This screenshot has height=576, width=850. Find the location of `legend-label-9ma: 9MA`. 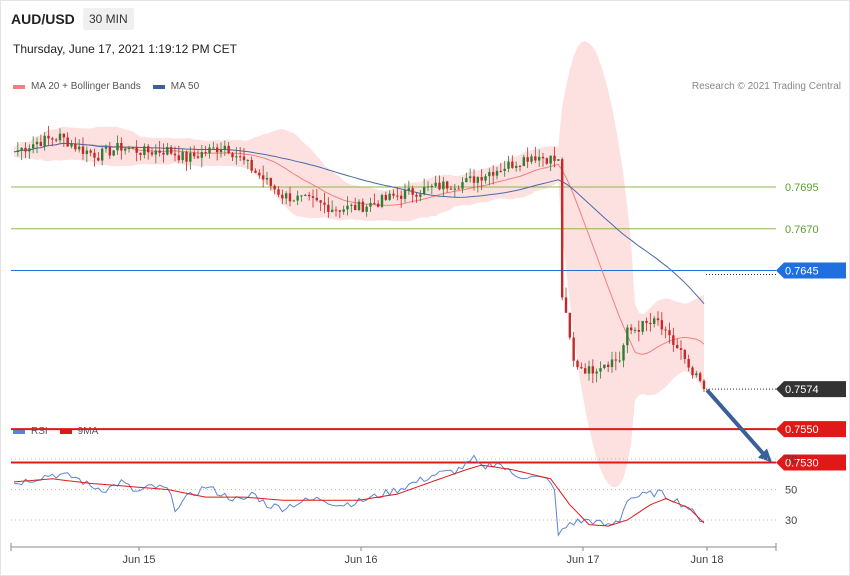

legend-label-9ma: 9MA is located at coordinates (88, 431).